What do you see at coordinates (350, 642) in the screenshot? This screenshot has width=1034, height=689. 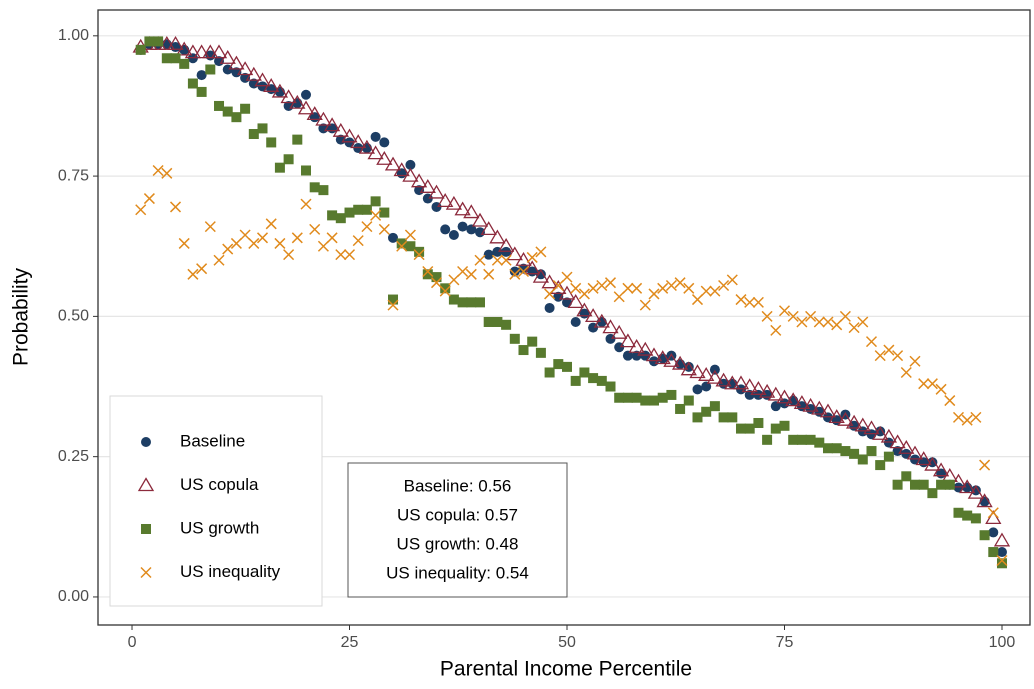 I see `x-tick-label: 25` at bounding box center [350, 642].